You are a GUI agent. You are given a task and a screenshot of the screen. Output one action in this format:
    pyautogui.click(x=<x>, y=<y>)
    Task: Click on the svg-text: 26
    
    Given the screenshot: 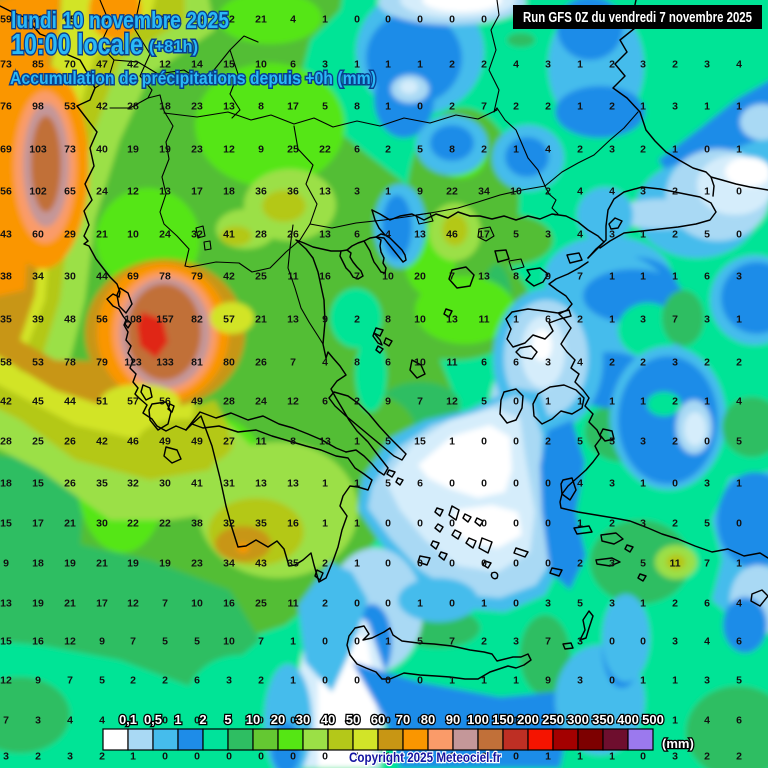 What is the action you would take?
    pyautogui.click(x=70, y=442)
    